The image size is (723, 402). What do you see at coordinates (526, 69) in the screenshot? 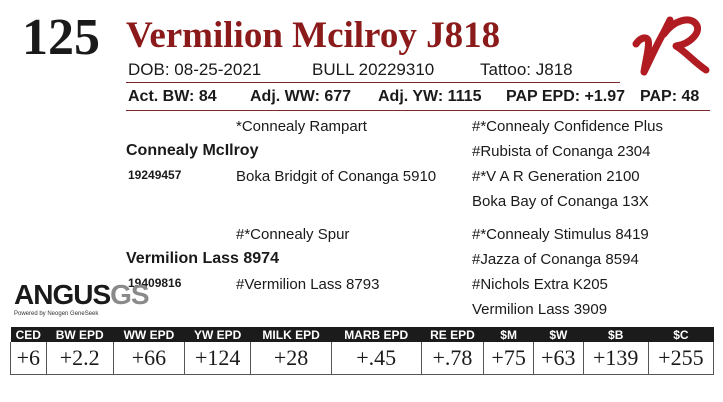
I see `tattoo: Tattoo: J818` at bounding box center [526, 69].